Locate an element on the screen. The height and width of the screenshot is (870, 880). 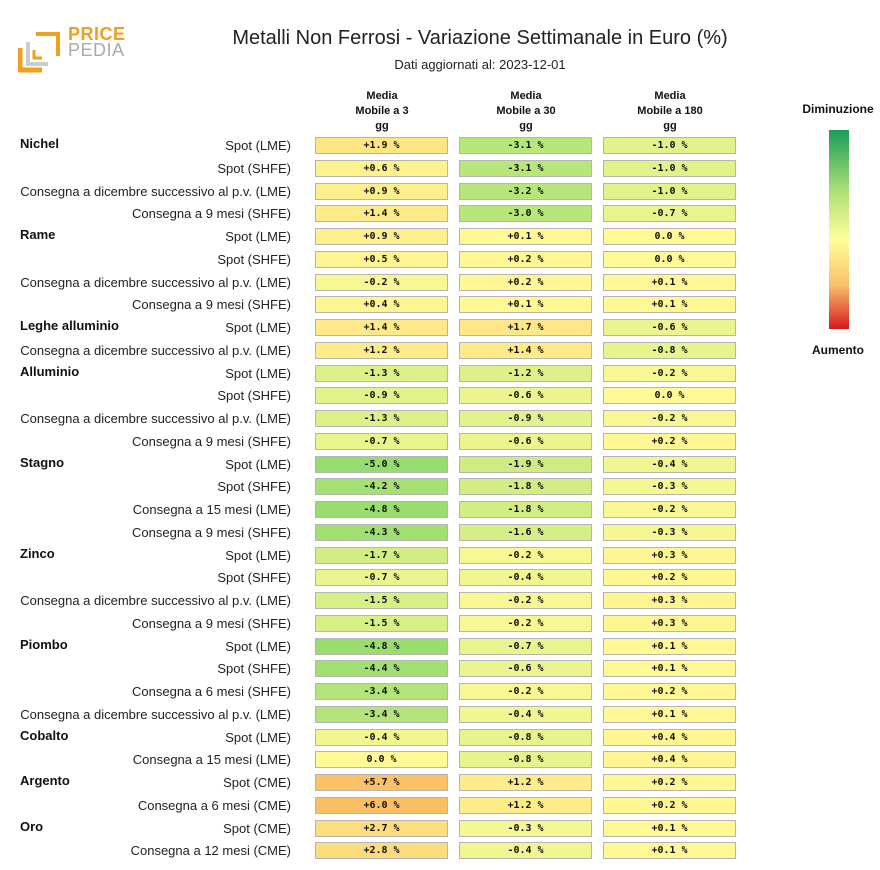
group-label: Argento is located at coordinates (45, 780).